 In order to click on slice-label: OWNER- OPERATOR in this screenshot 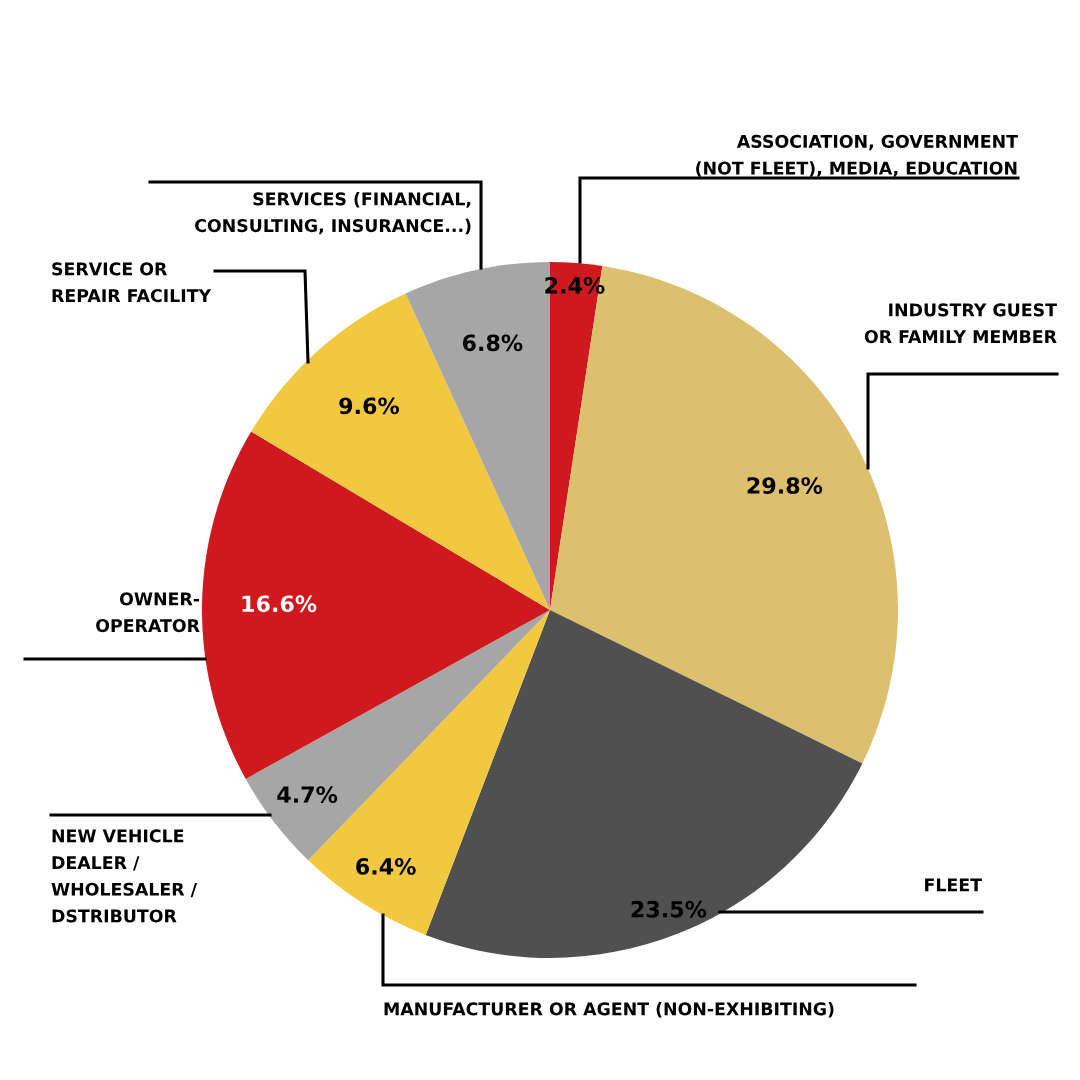, I will do `click(148, 612)`.